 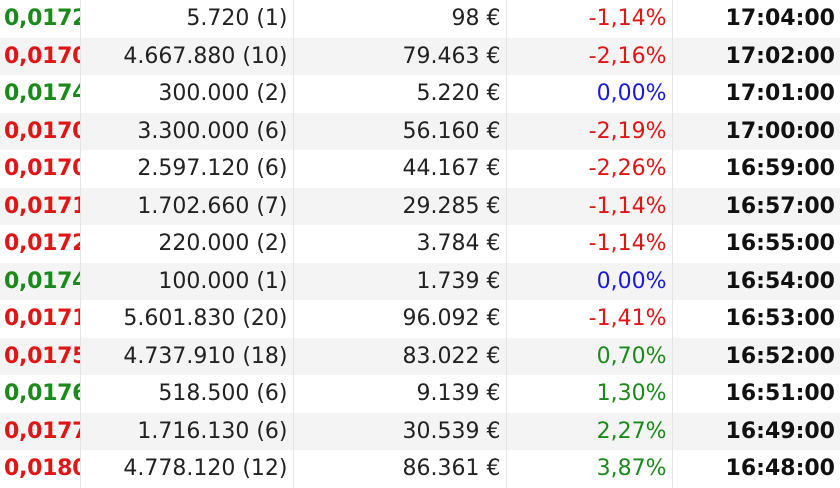 What do you see at coordinates (40, 431) in the screenshot?
I see `trade-price: 0,0177` at bounding box center [40, 431].